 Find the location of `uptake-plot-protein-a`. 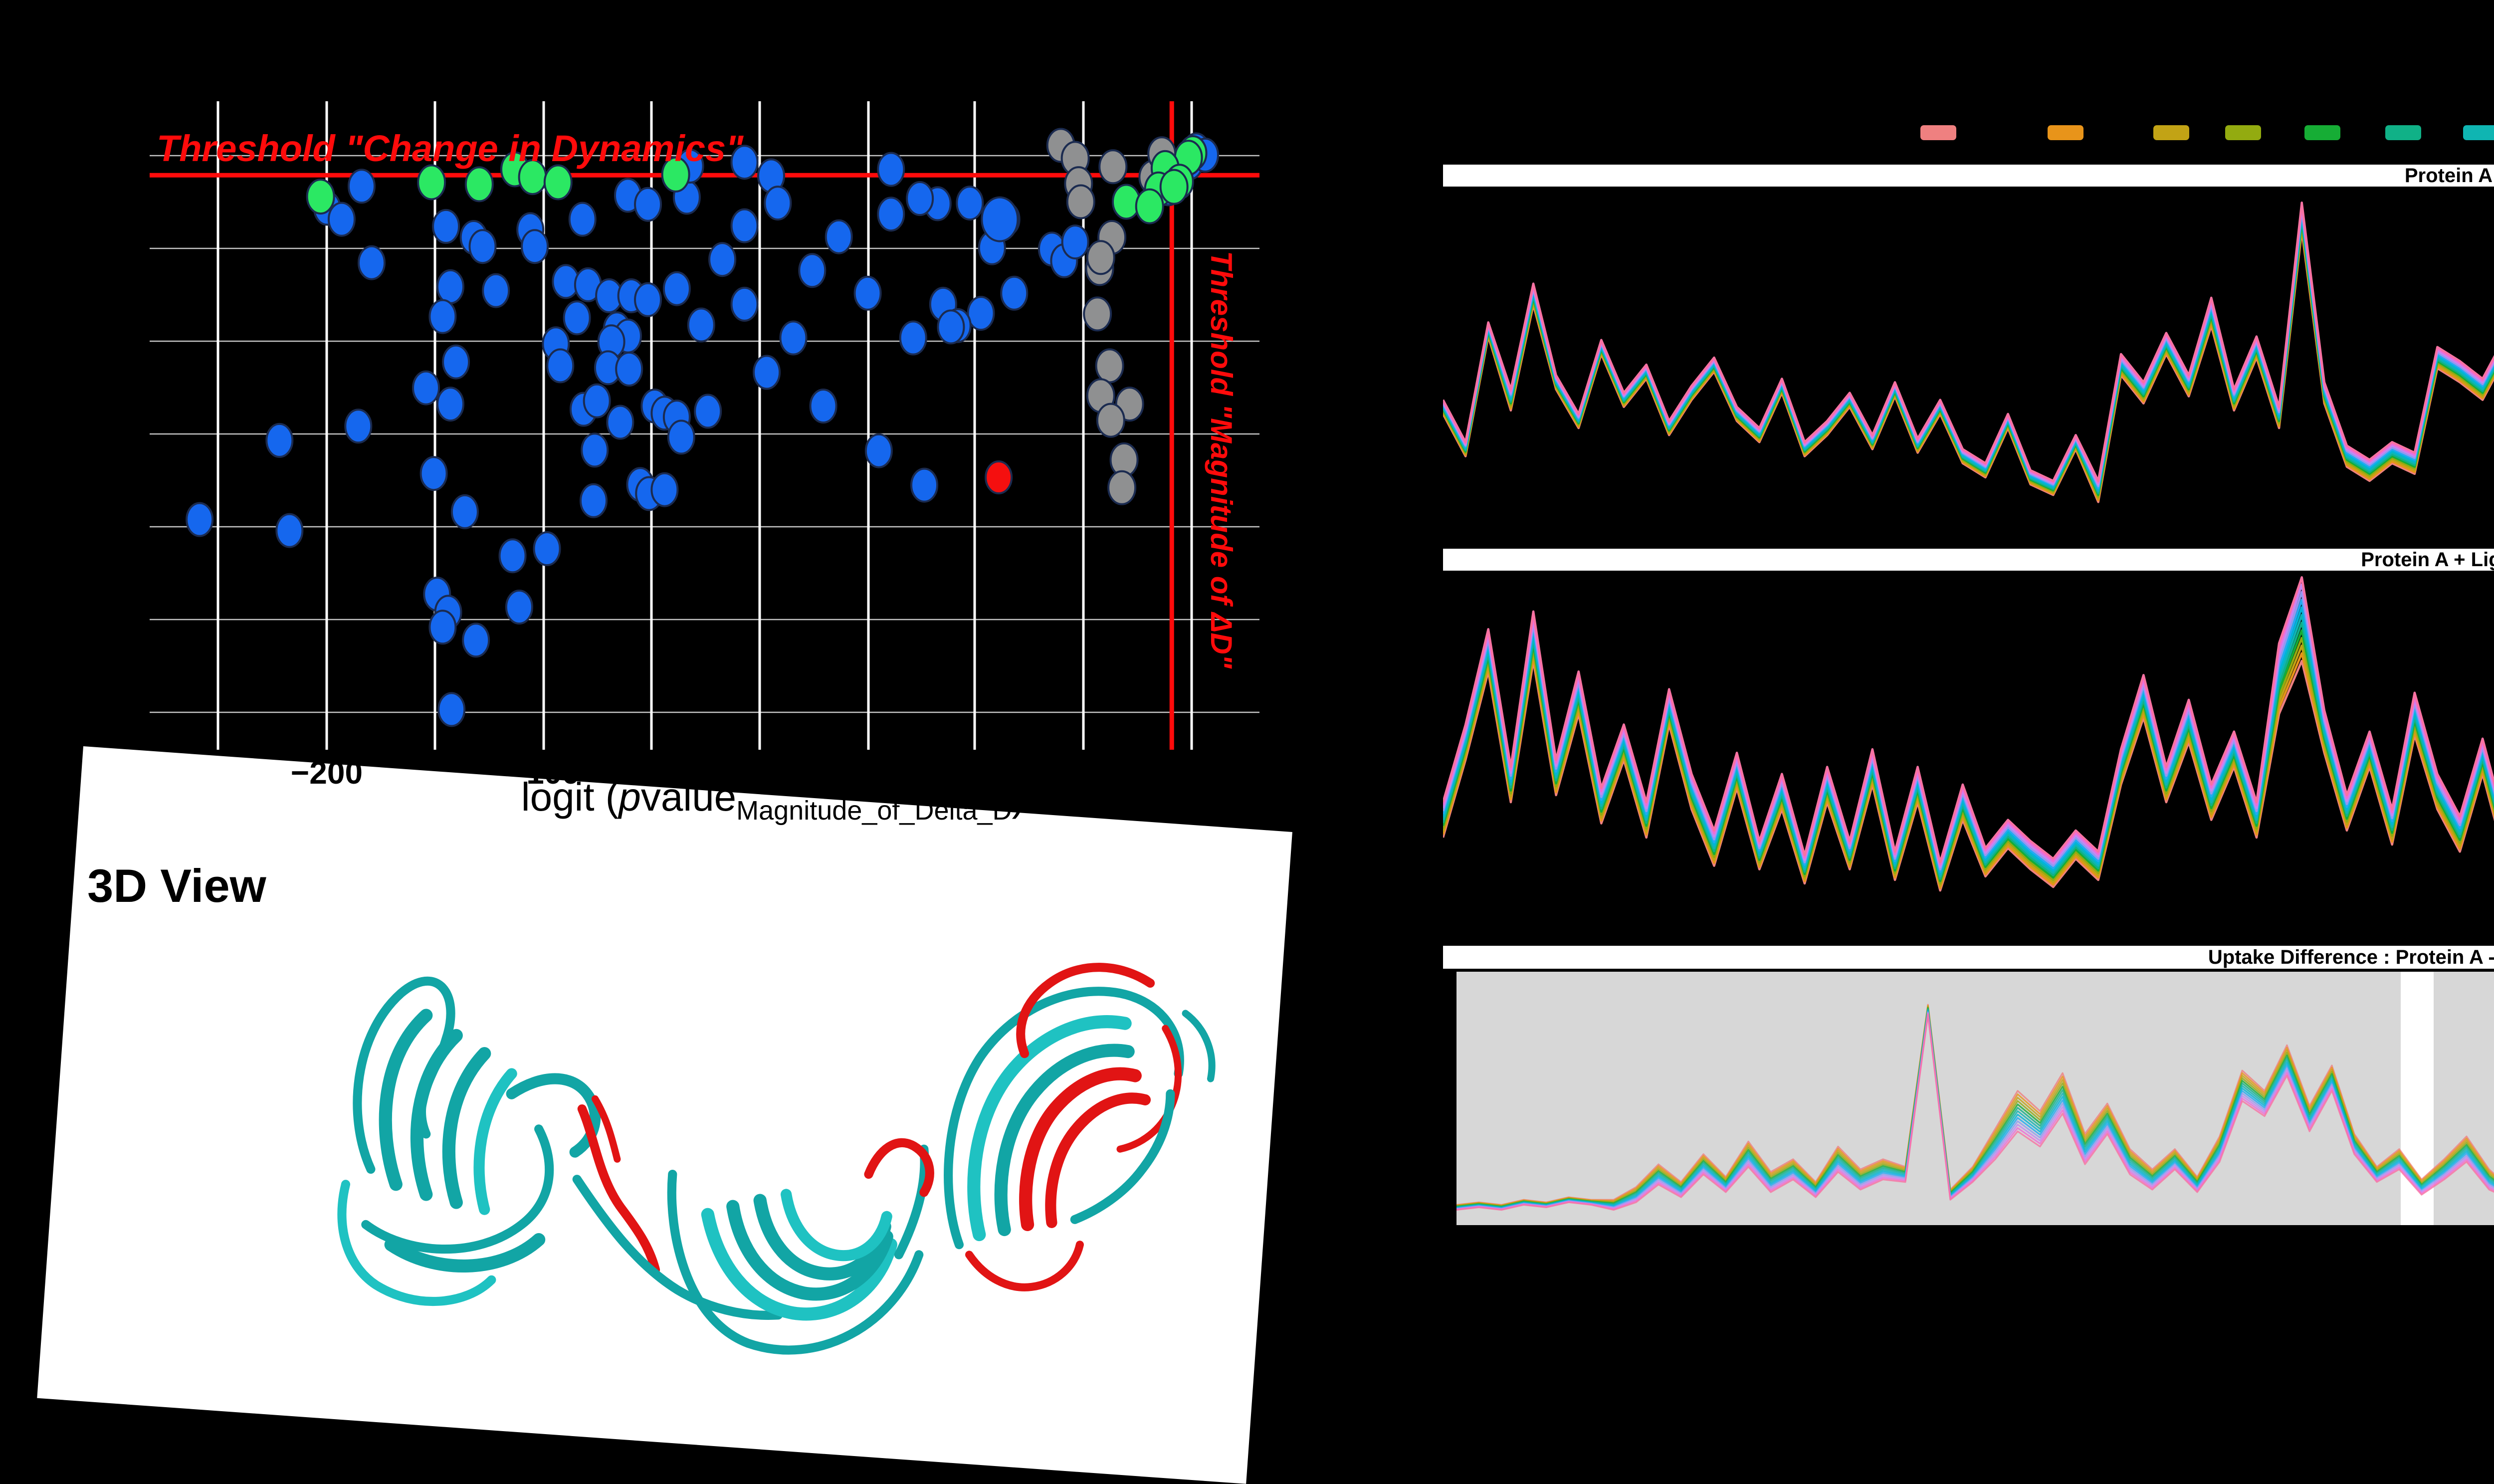

uptake-plot-protein-a is located at coordinates (1968, 365).